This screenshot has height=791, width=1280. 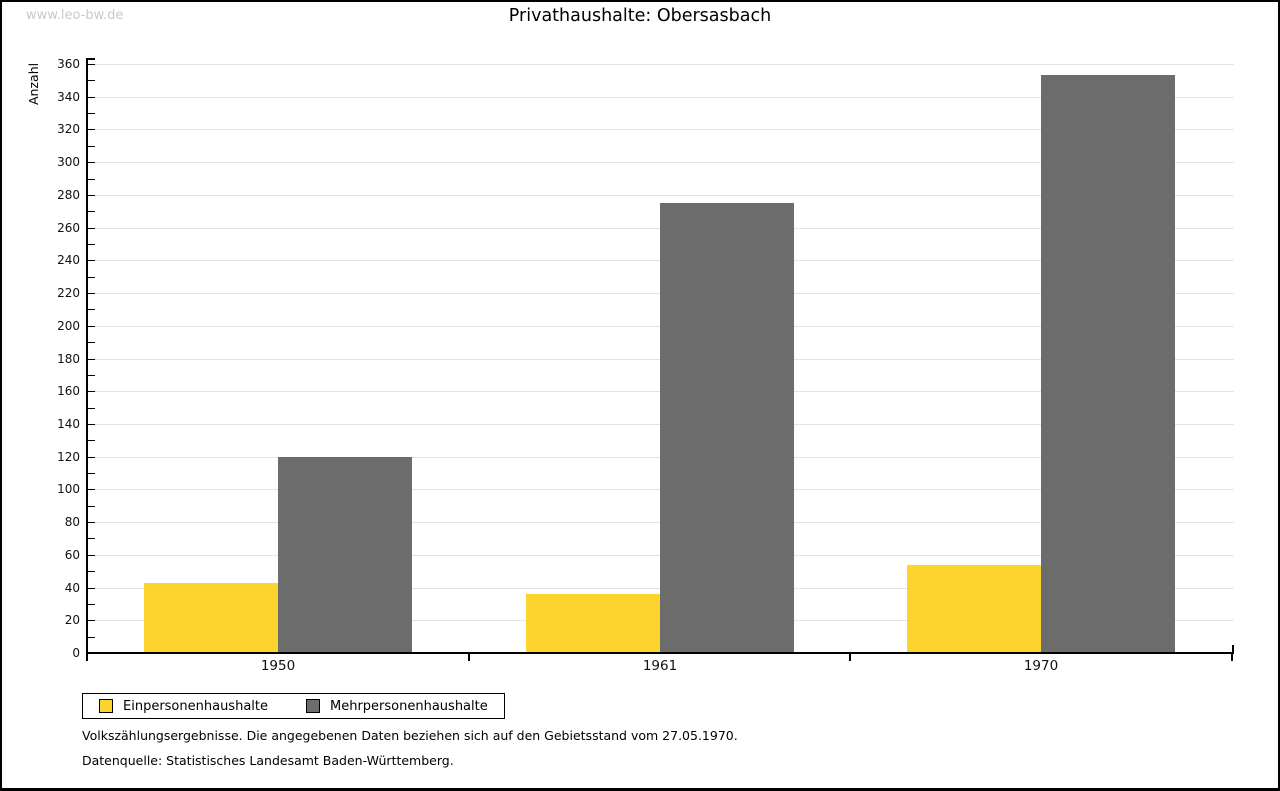 What do you see at coordinates (90, 59) in the screenshot?
I see `y-axis-end-cap` at bounding box center [90, 59].